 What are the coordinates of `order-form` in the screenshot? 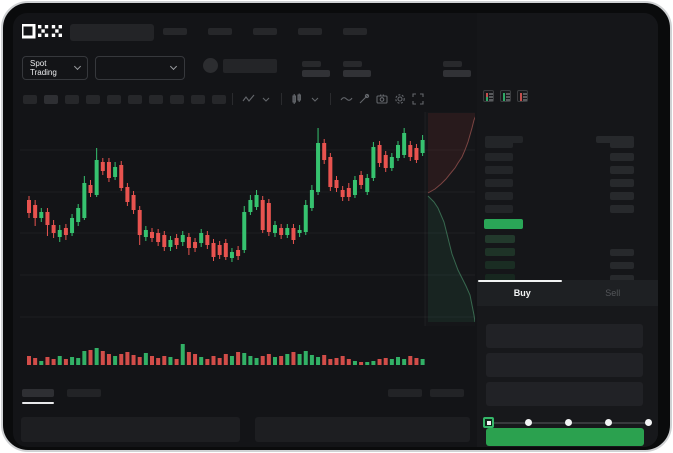 It's located at (567, 376).